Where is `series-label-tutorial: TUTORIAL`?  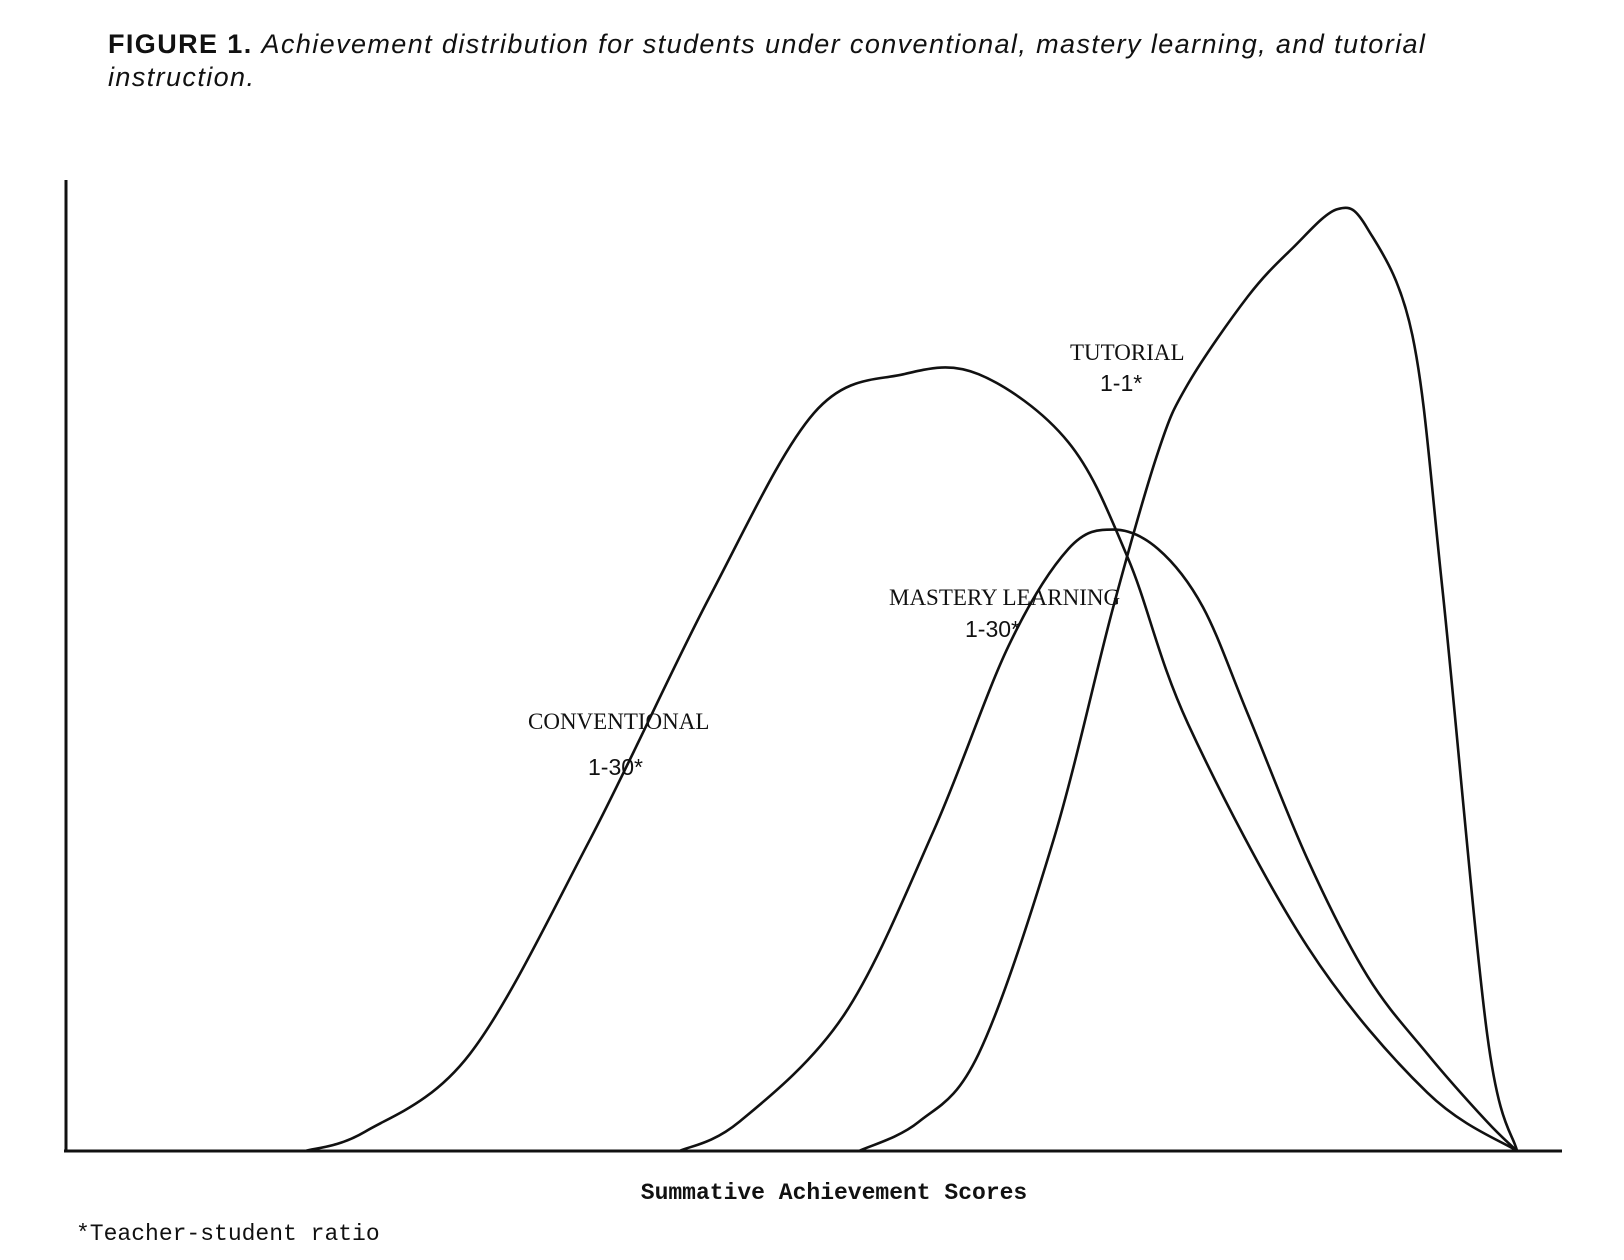
series-label-tutorial: TUTORIAL is located at coordinates (1127, 352).